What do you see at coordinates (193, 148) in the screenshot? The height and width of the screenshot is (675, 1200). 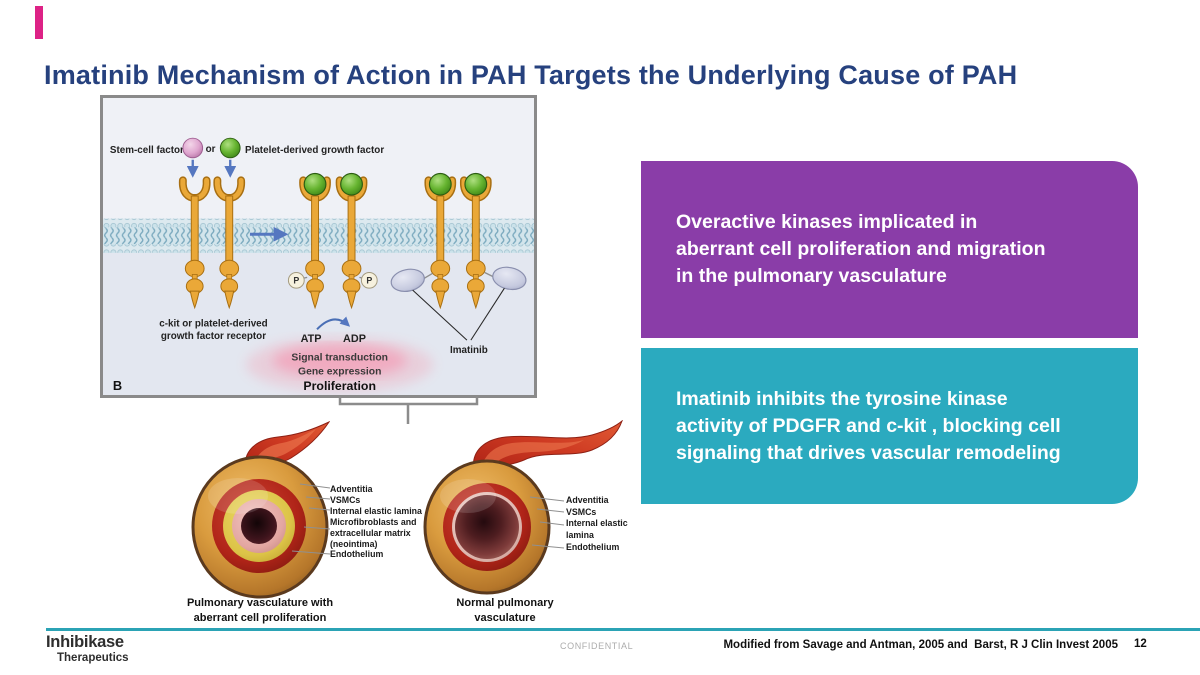 I see `stem-cell-factor-ball-icon` at bounding box center [193, 148].